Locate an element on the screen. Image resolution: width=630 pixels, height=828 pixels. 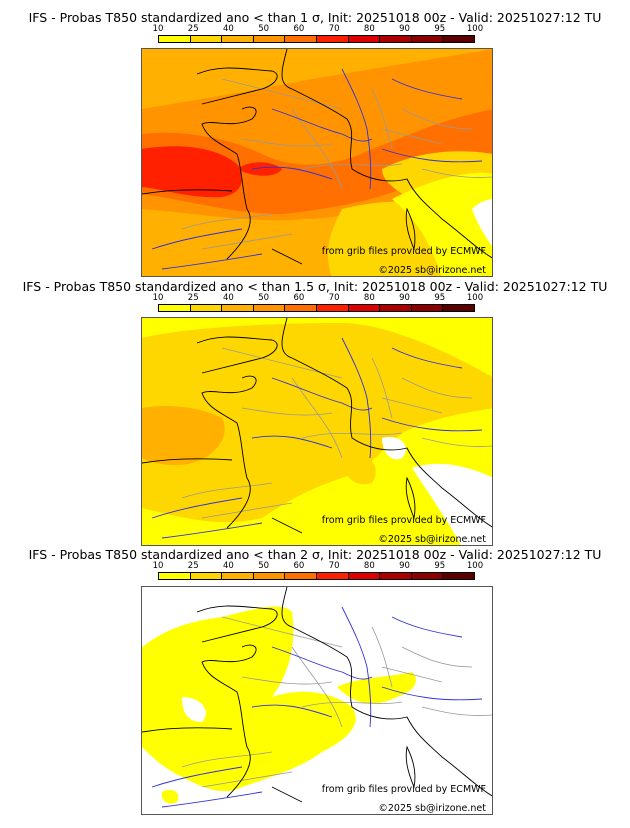
colorbar-tick-label: 80 is located at coordinates (369, 566).